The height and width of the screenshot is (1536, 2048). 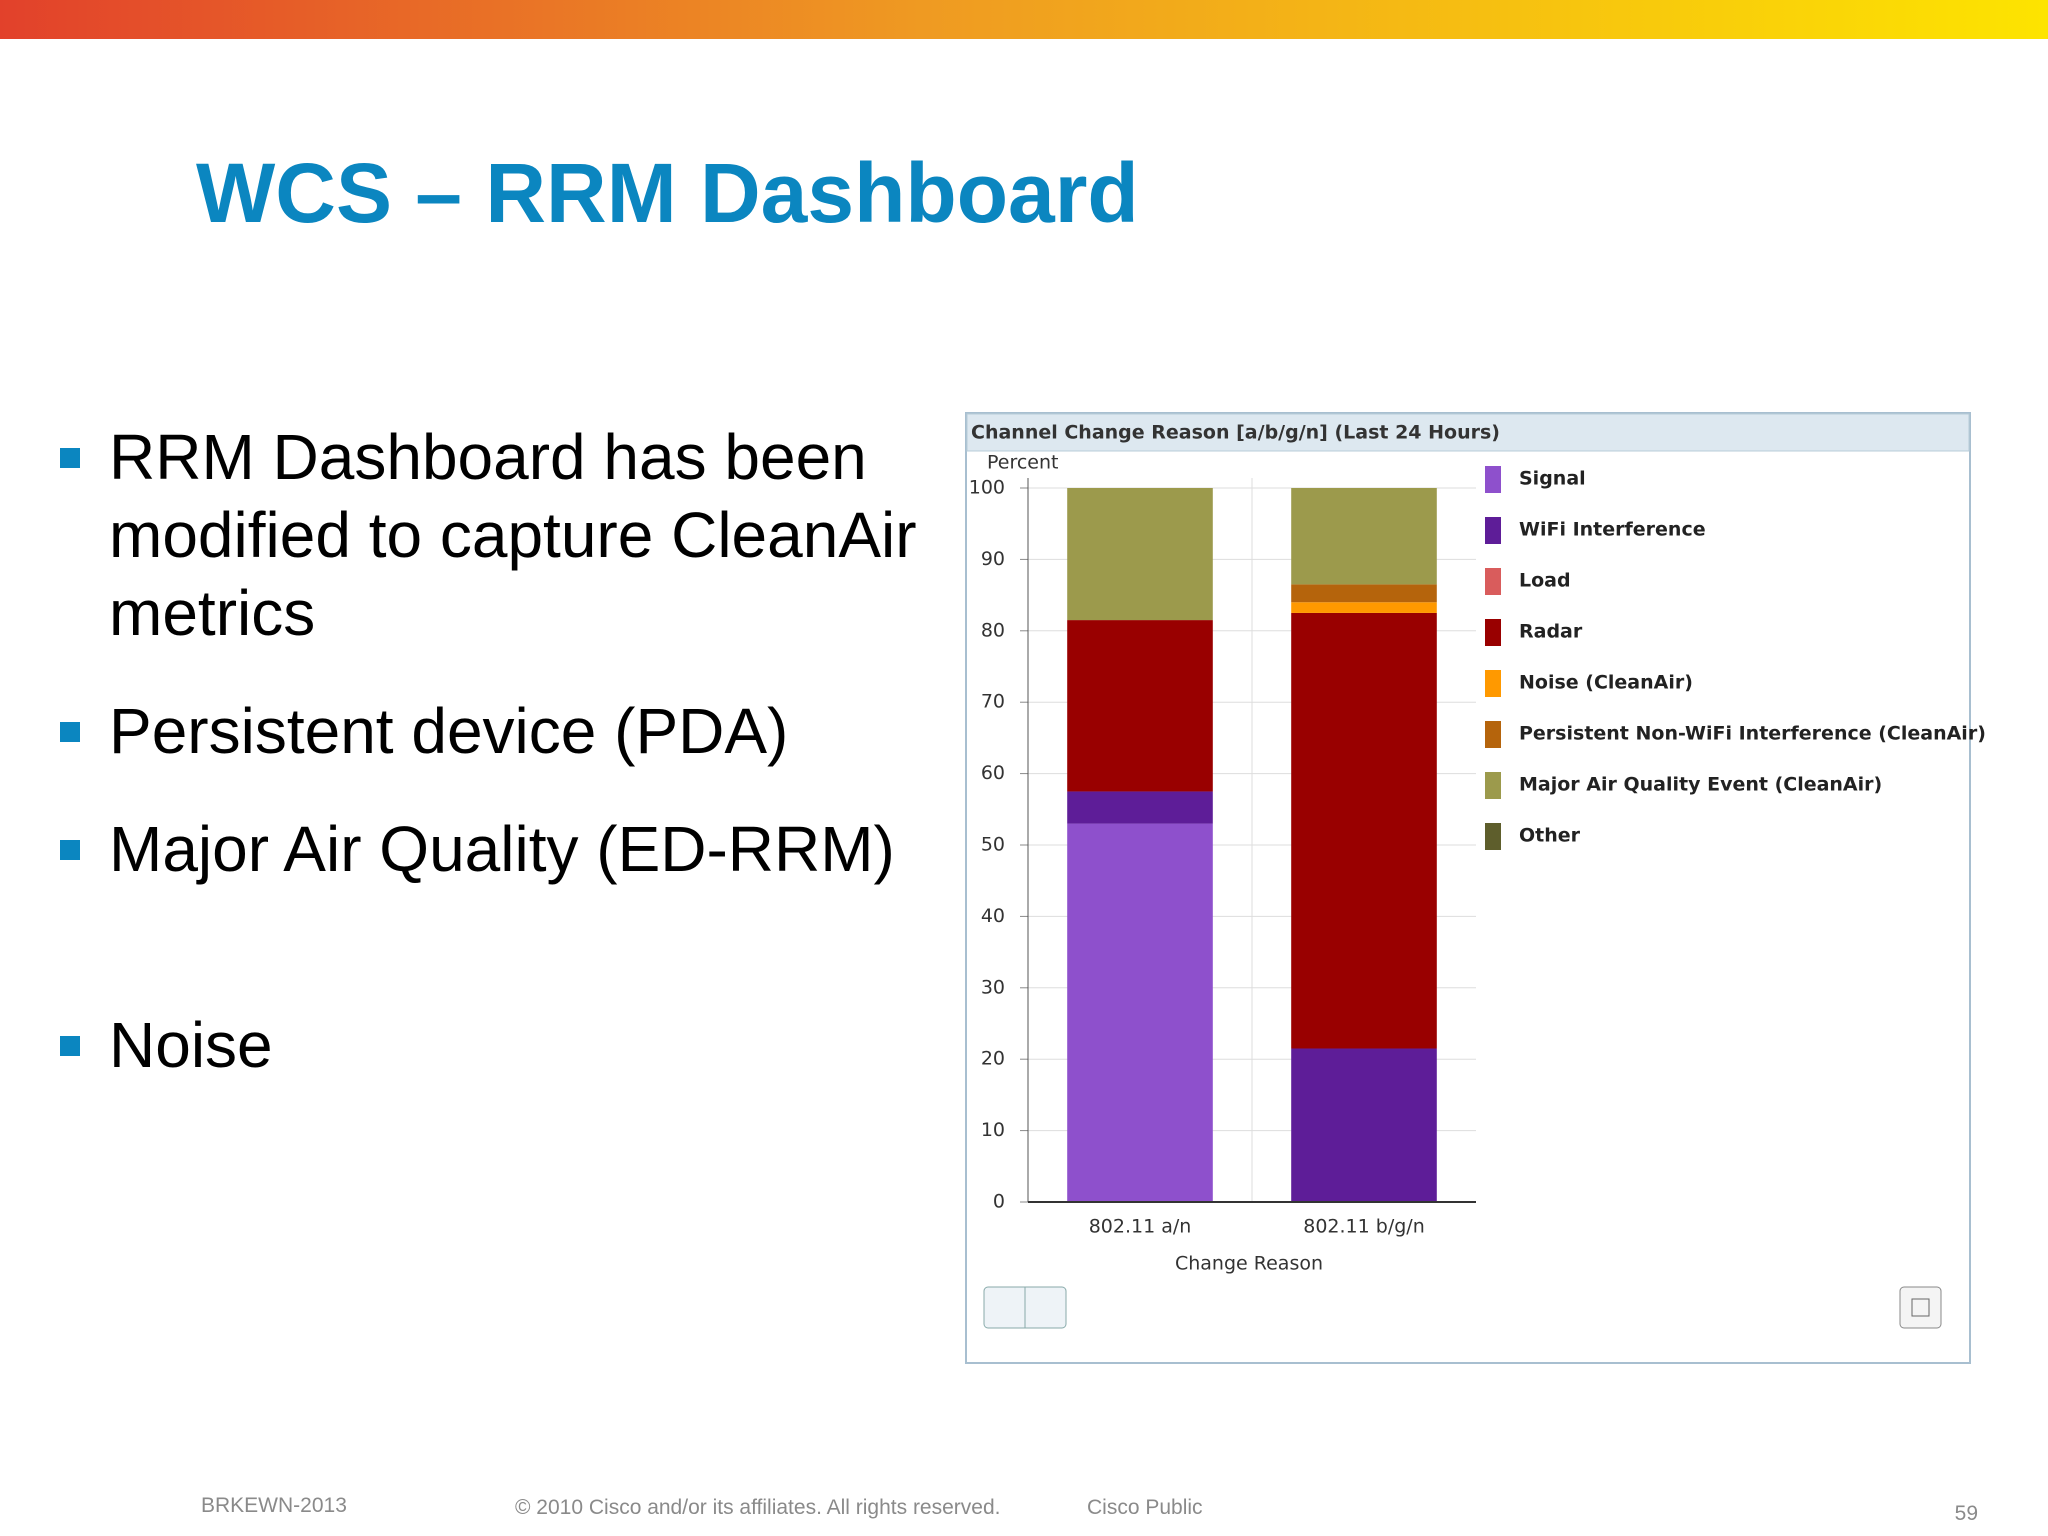 What do you see at coordinates (993, 773) in the screenshot?
I see `y-tick-label: 60` at bounding box center [993, 773].